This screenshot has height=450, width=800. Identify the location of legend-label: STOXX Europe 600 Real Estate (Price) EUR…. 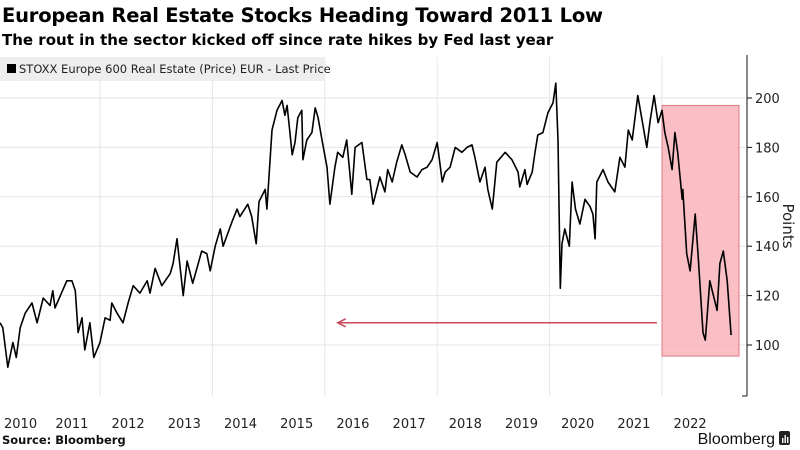
(175, 69).